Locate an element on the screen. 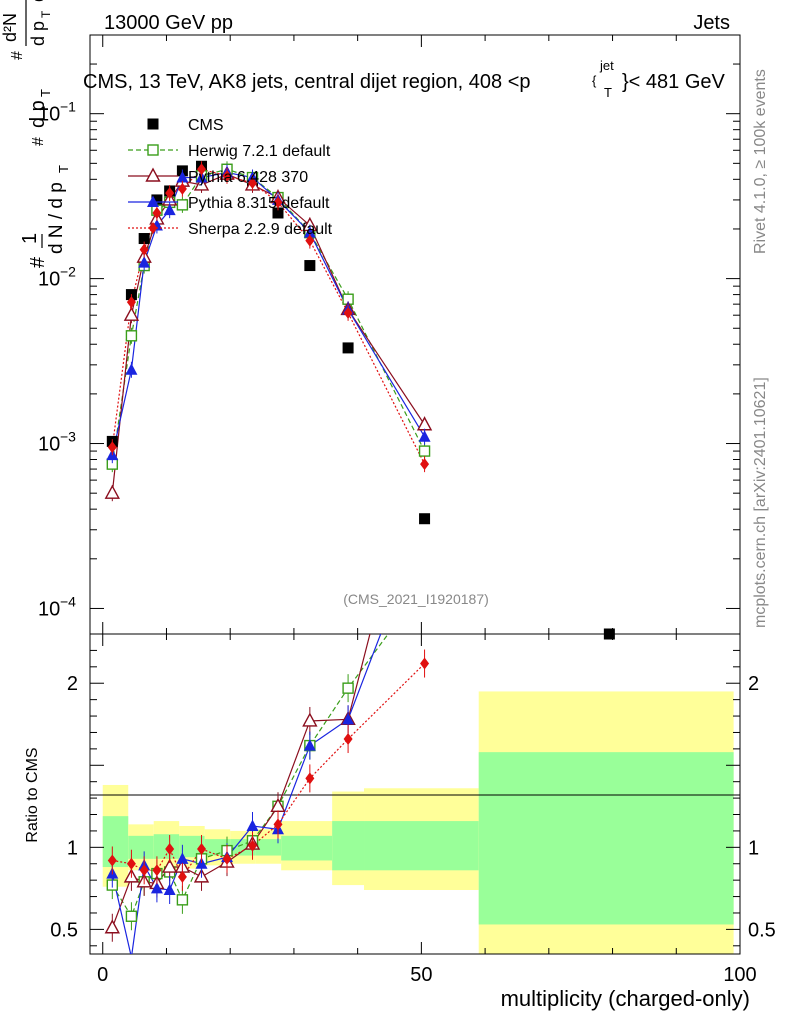  legend-item-2: Pythia 6.428 370 is located at coordinates (218, 176).